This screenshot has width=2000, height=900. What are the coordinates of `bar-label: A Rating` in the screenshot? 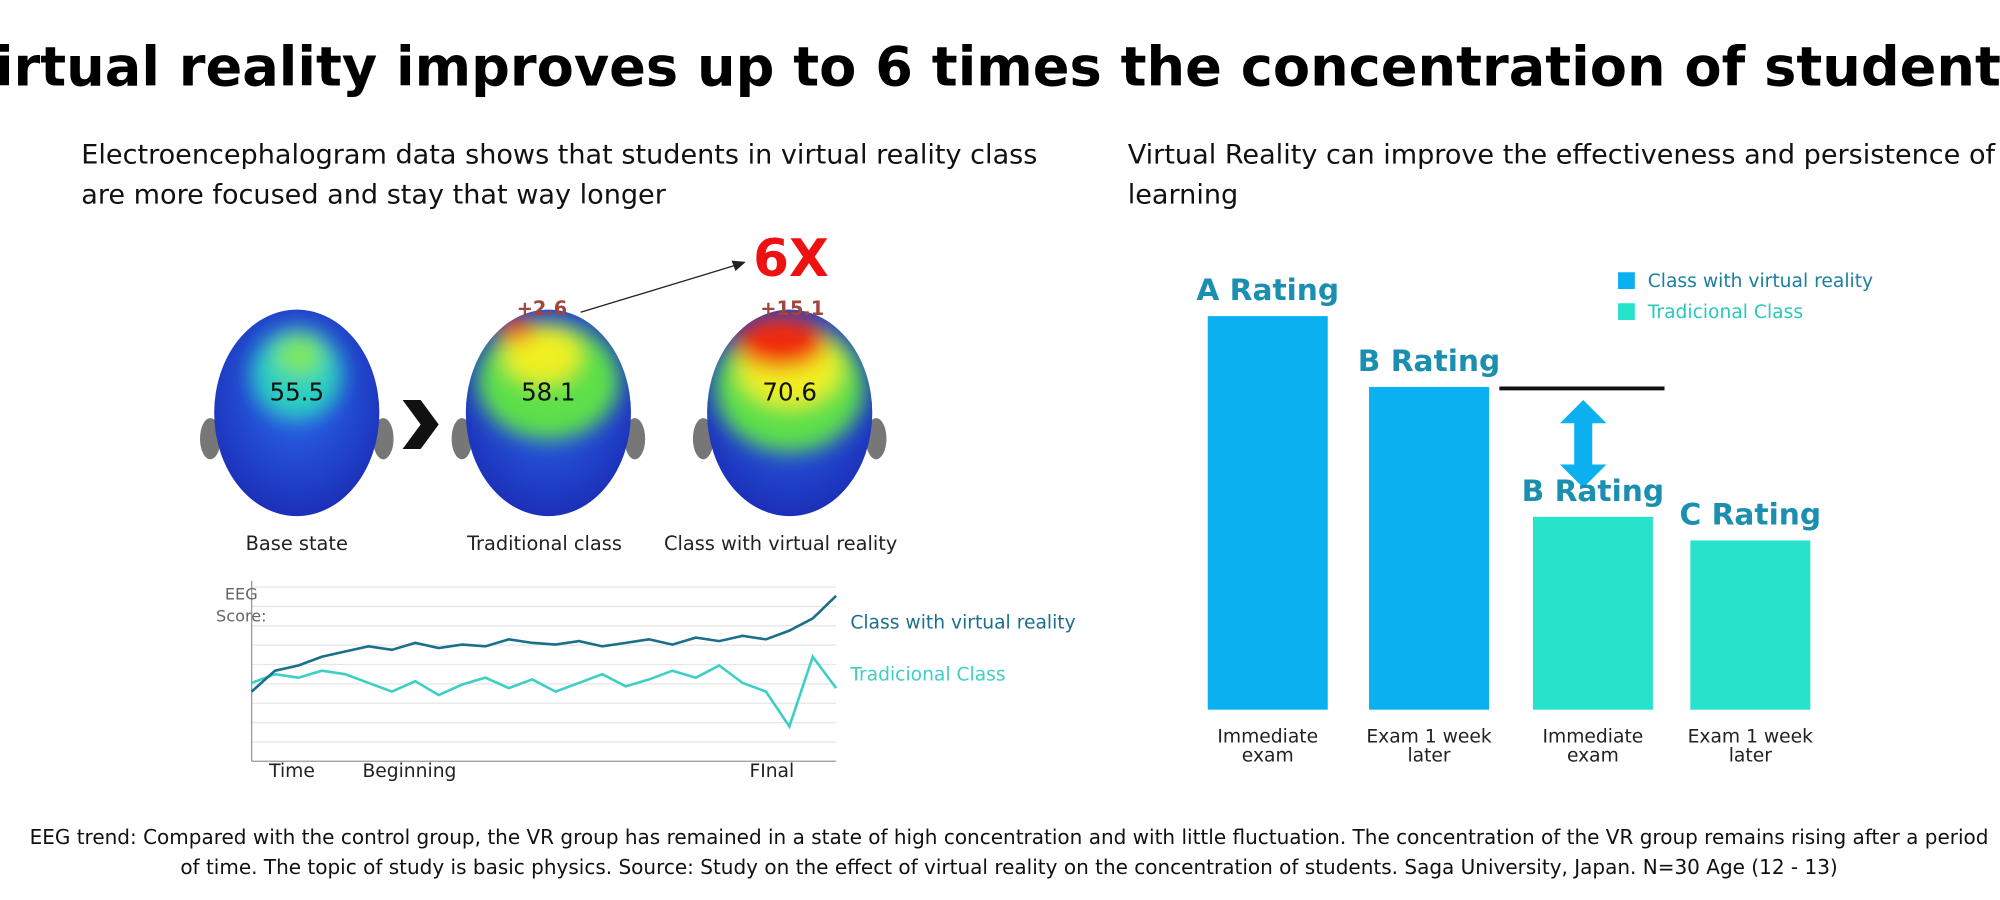 It's located at (1267, 289).